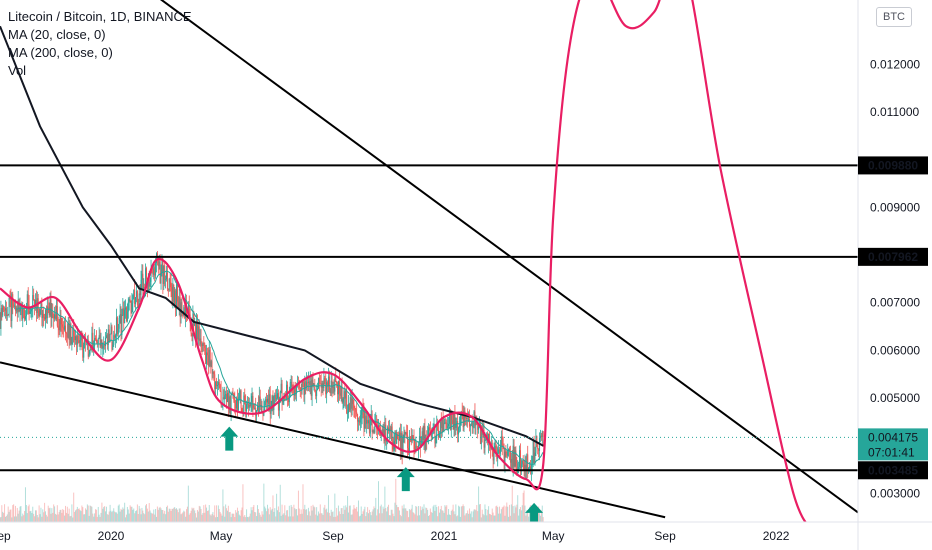  Describe the element at coordinates (100, 16) in the screenshot. I see `symbol-title: Litecoin / Bitcoin, 1D, BINANCE` at that location.